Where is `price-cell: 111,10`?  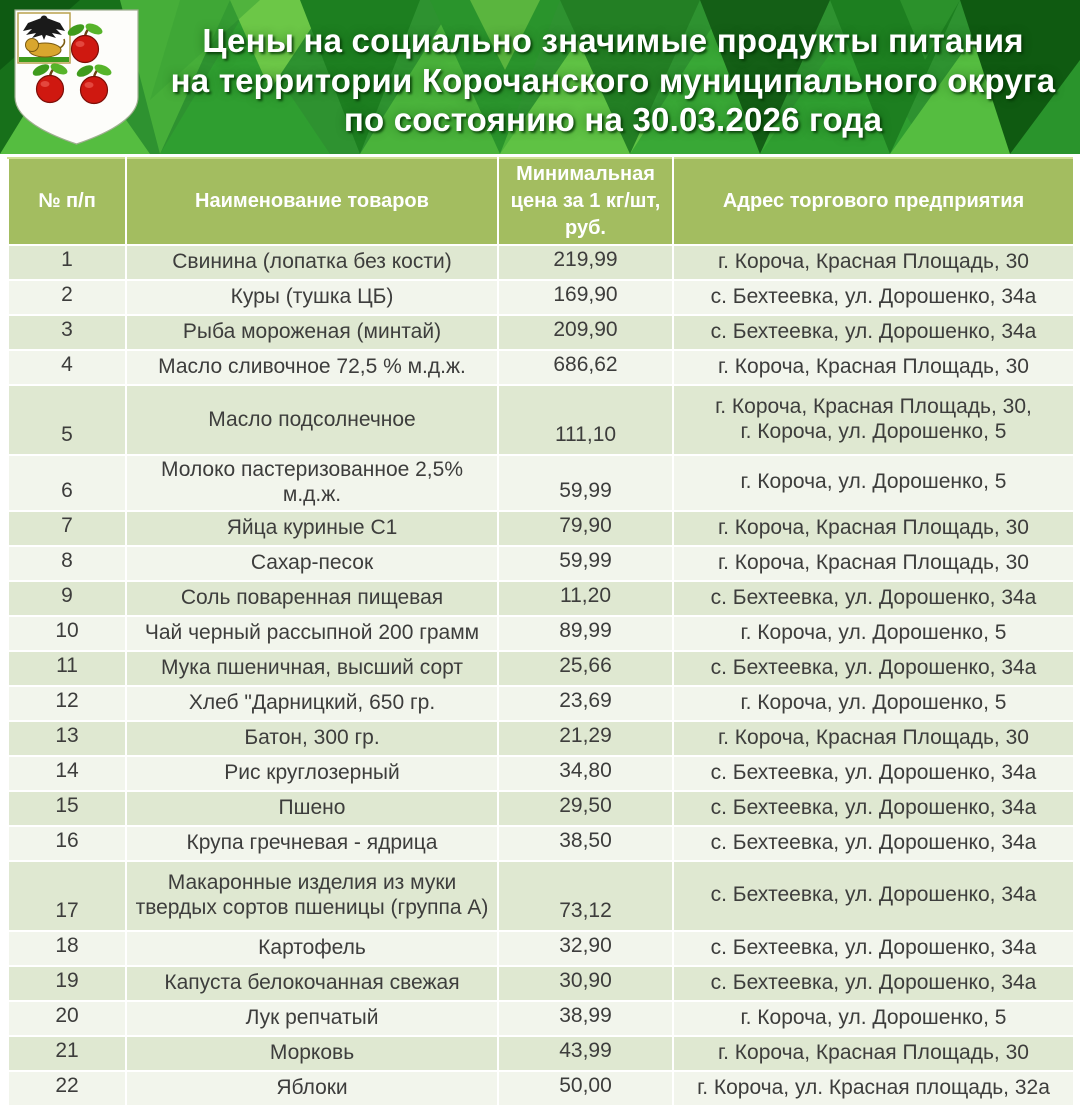
price-cell: 111,10 is located at coordinates (585, 420).